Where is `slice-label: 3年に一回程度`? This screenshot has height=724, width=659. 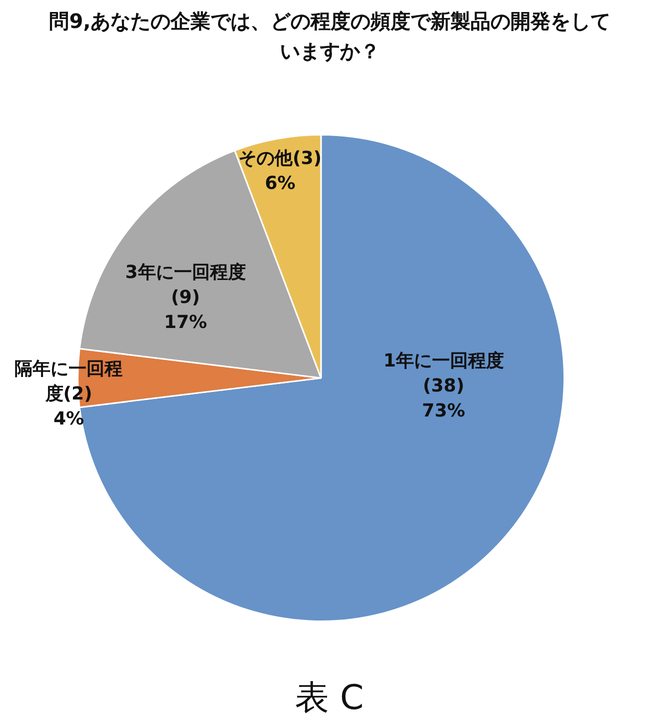 slice-label: 3年に一回程度 is located at coordinates (185, 272).